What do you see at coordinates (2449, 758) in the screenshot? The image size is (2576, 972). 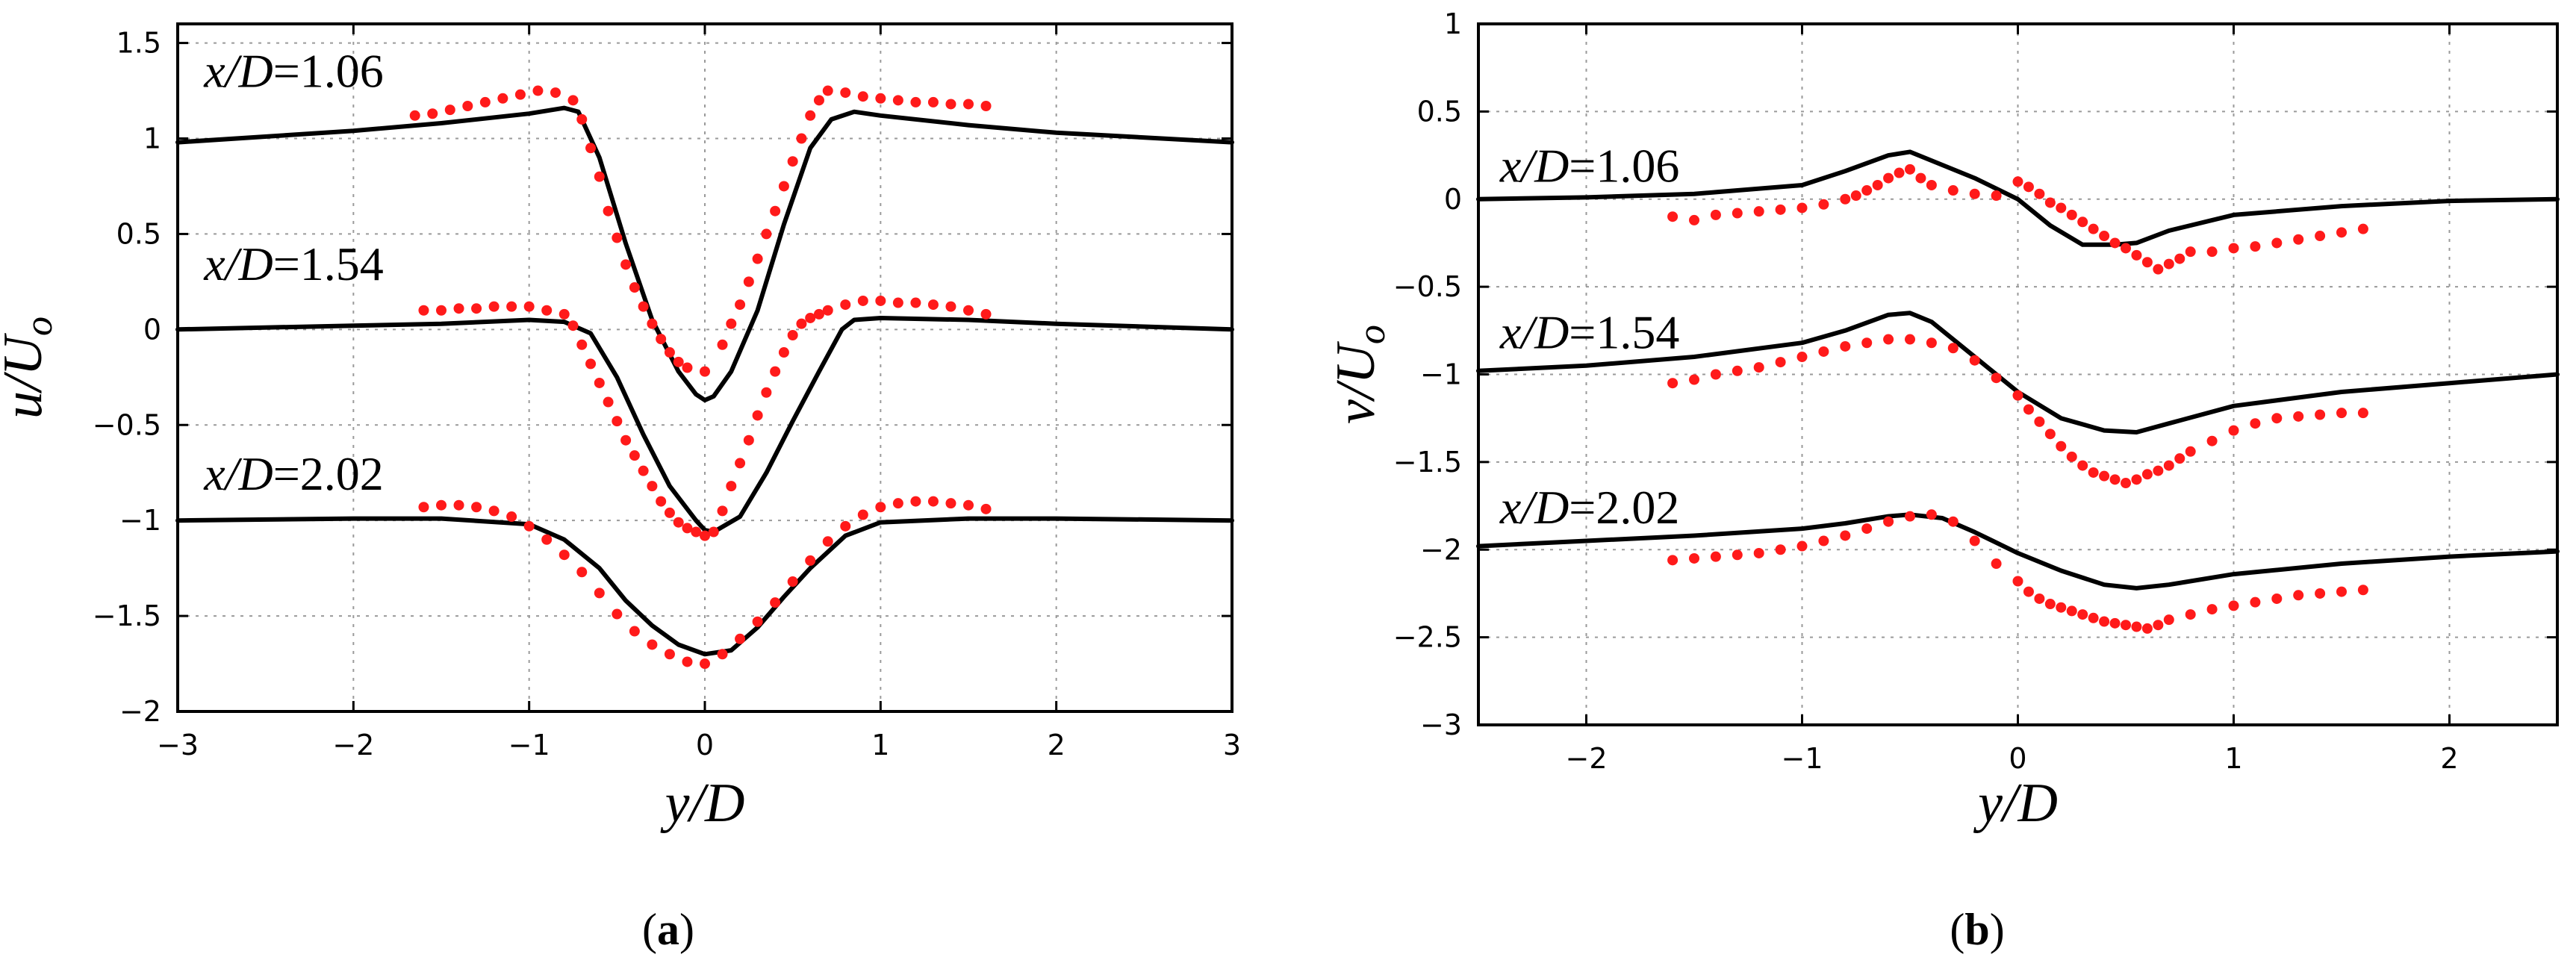 I see `chart-b-xtick-label-4: 2` at bounding box center [2449, 758].